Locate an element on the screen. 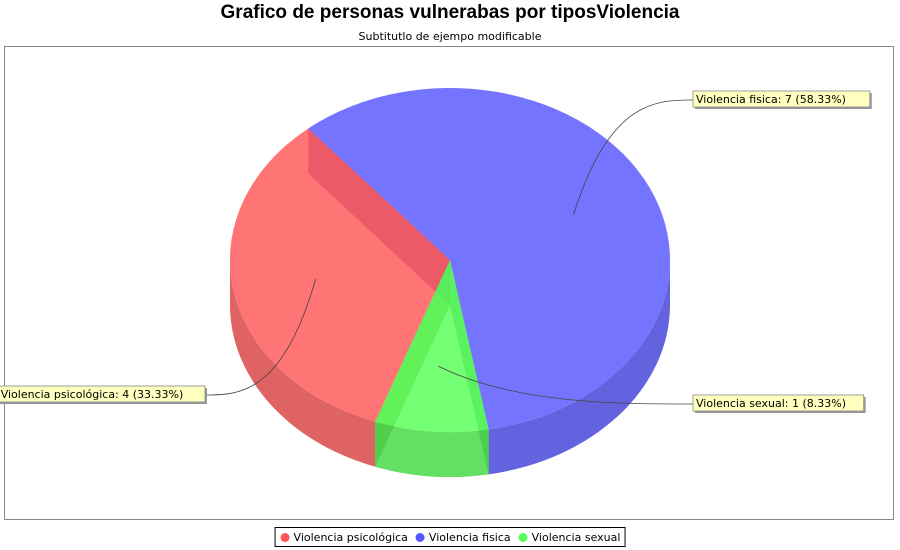  legend-item-fisica: Violencia fisica is located at coordinates (462, 537).